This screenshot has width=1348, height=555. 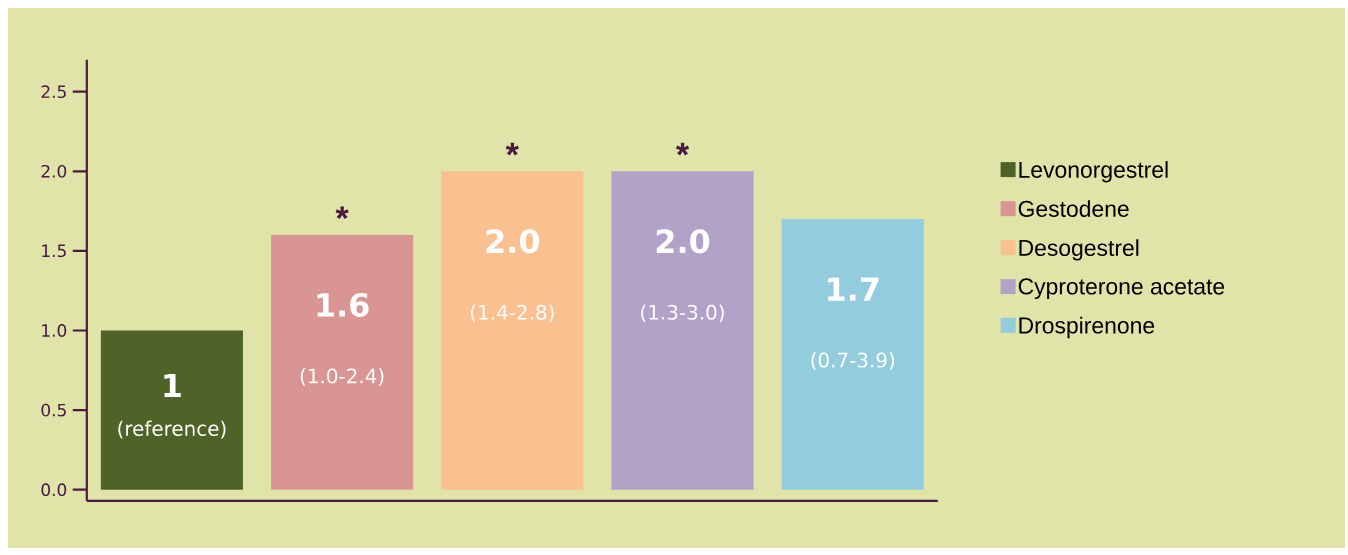 What do you see at coordinates (853, 289) in the screenshot?
I see `data-label: 1.7` at bounding box center [853, 289].